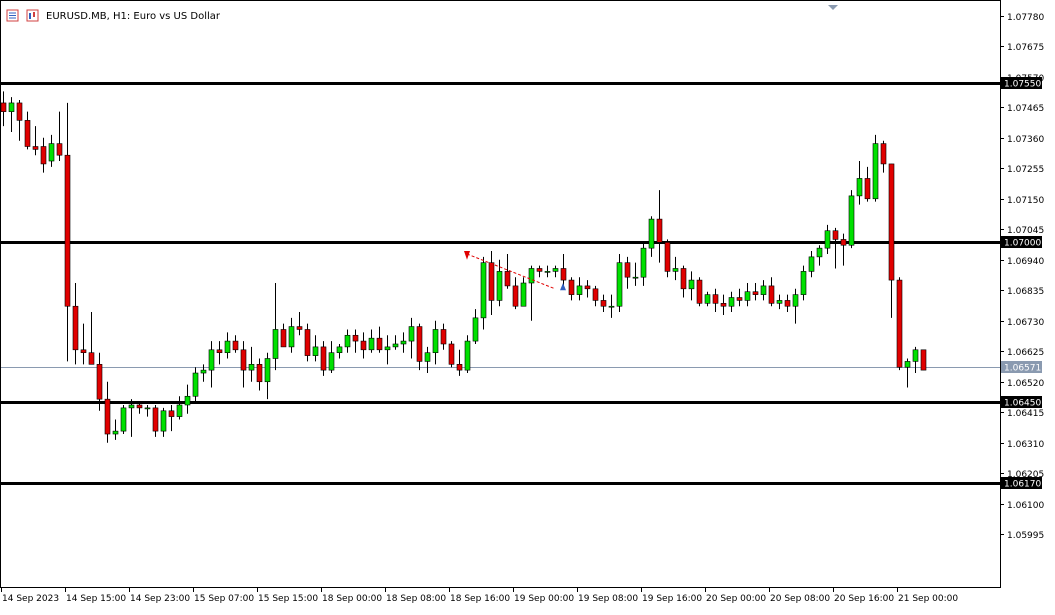 The image size is (1055, 615). What do you see at coordinates (12, 15) in the screenshot?
I see `symbol-list-icon` at bounding box center [12, 15].